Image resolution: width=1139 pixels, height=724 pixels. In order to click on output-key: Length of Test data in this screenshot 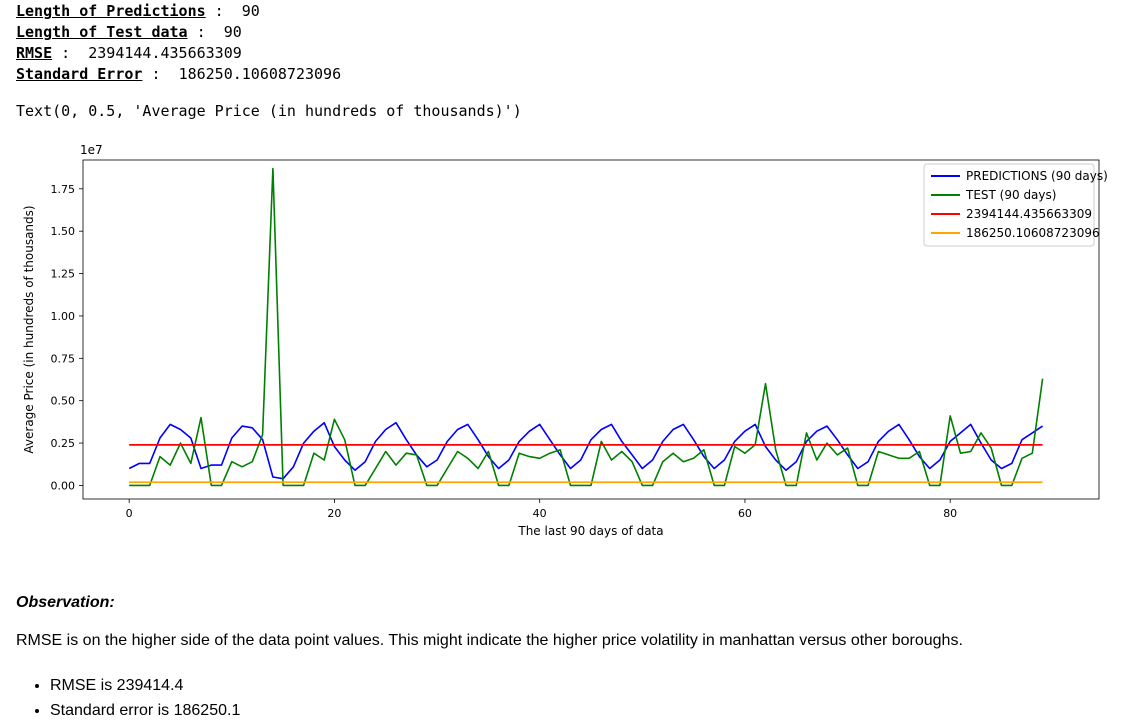, I will do `click(102, 32)`.